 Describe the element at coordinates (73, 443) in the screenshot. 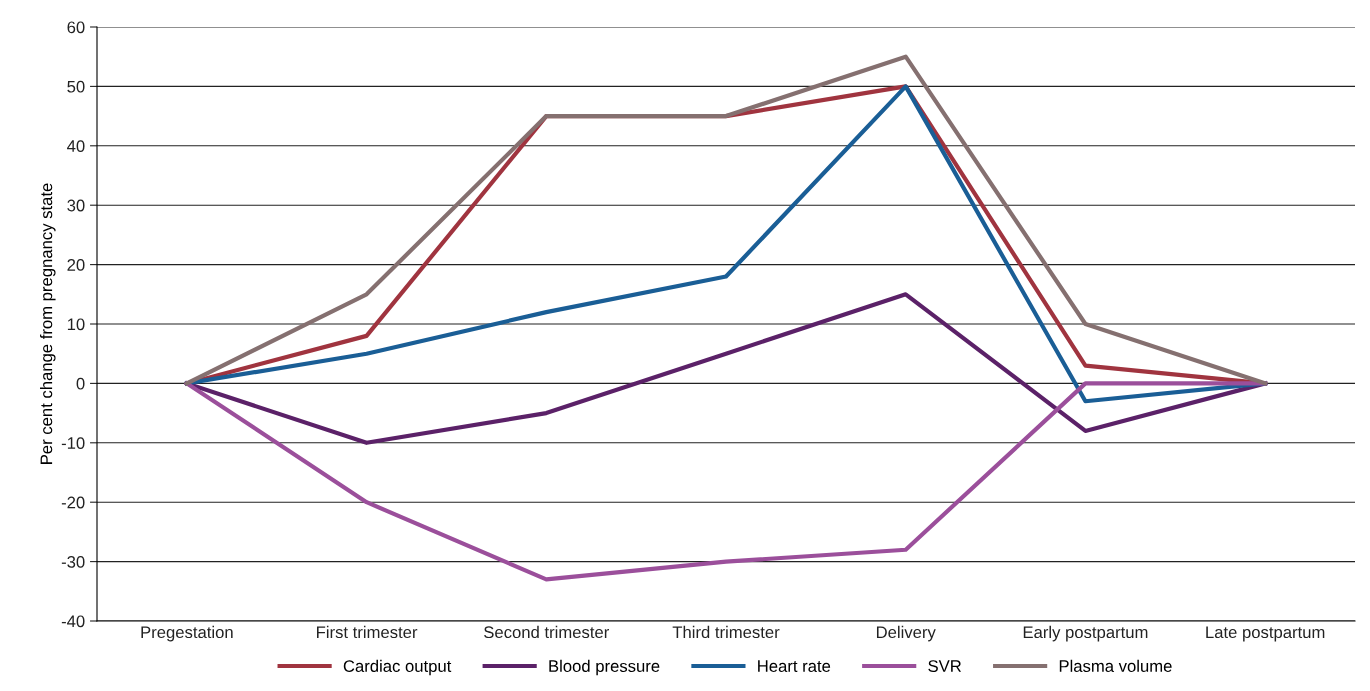

I see `y-tick-label: -10` at that location.